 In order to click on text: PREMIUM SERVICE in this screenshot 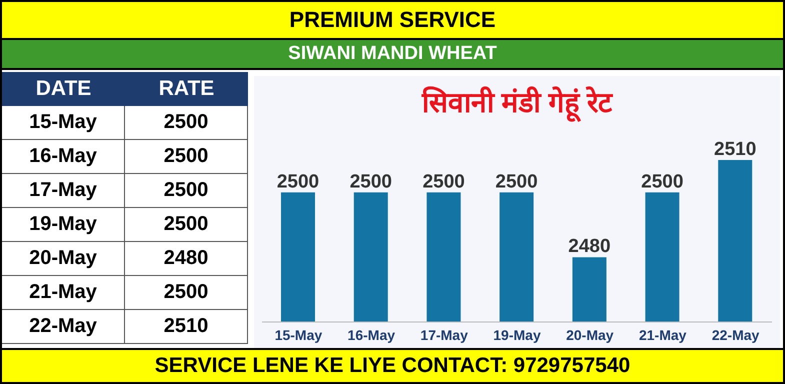, I will do `click(392, 21)`.